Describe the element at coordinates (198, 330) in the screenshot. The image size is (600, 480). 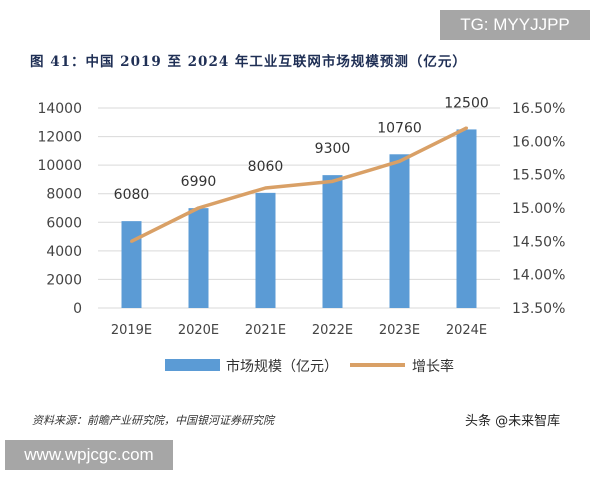
I see `x-tick-label: 2020E` at that location.